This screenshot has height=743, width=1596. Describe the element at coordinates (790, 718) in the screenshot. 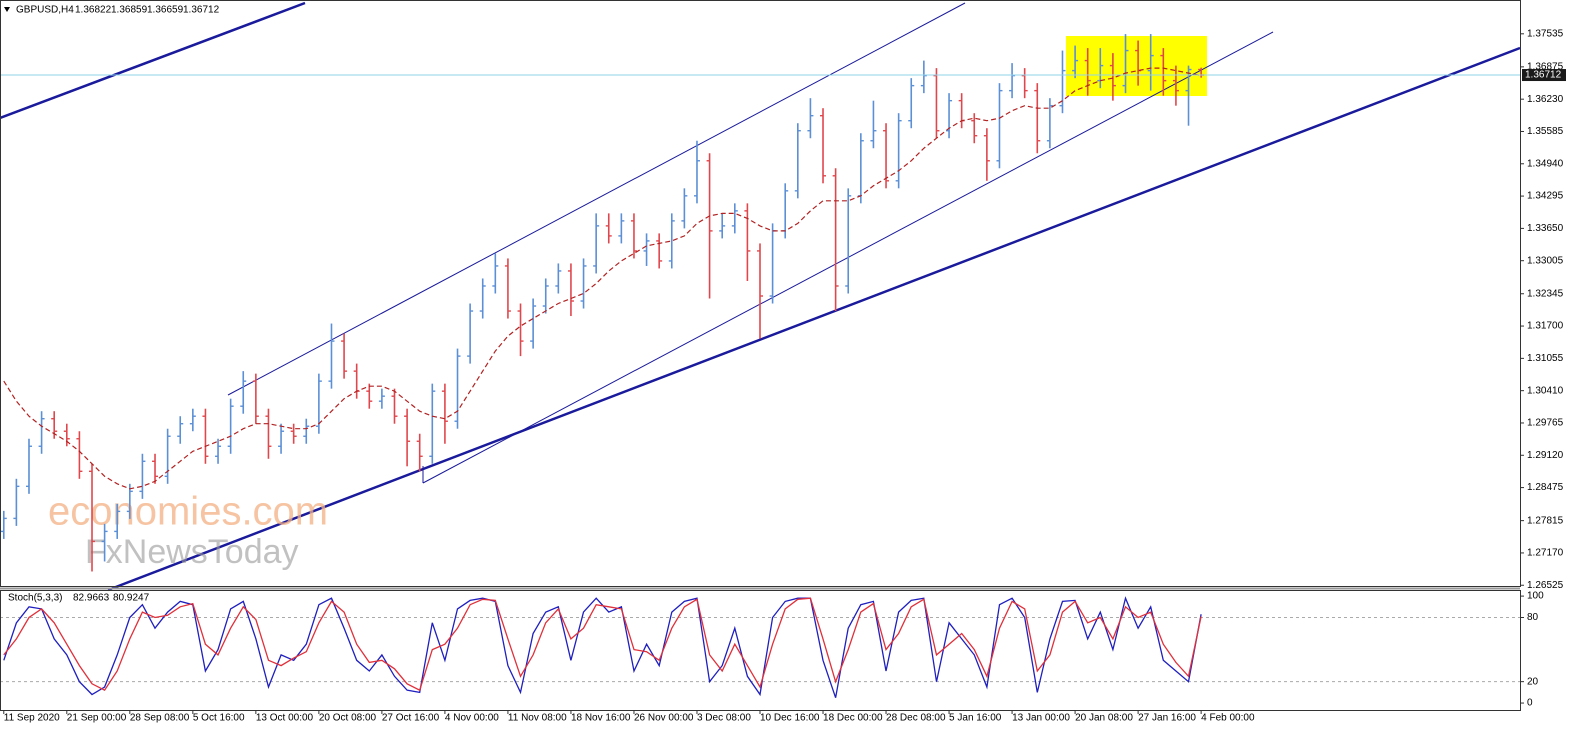

I see `x-tick-label: 10 Dec 16:00` at that location.